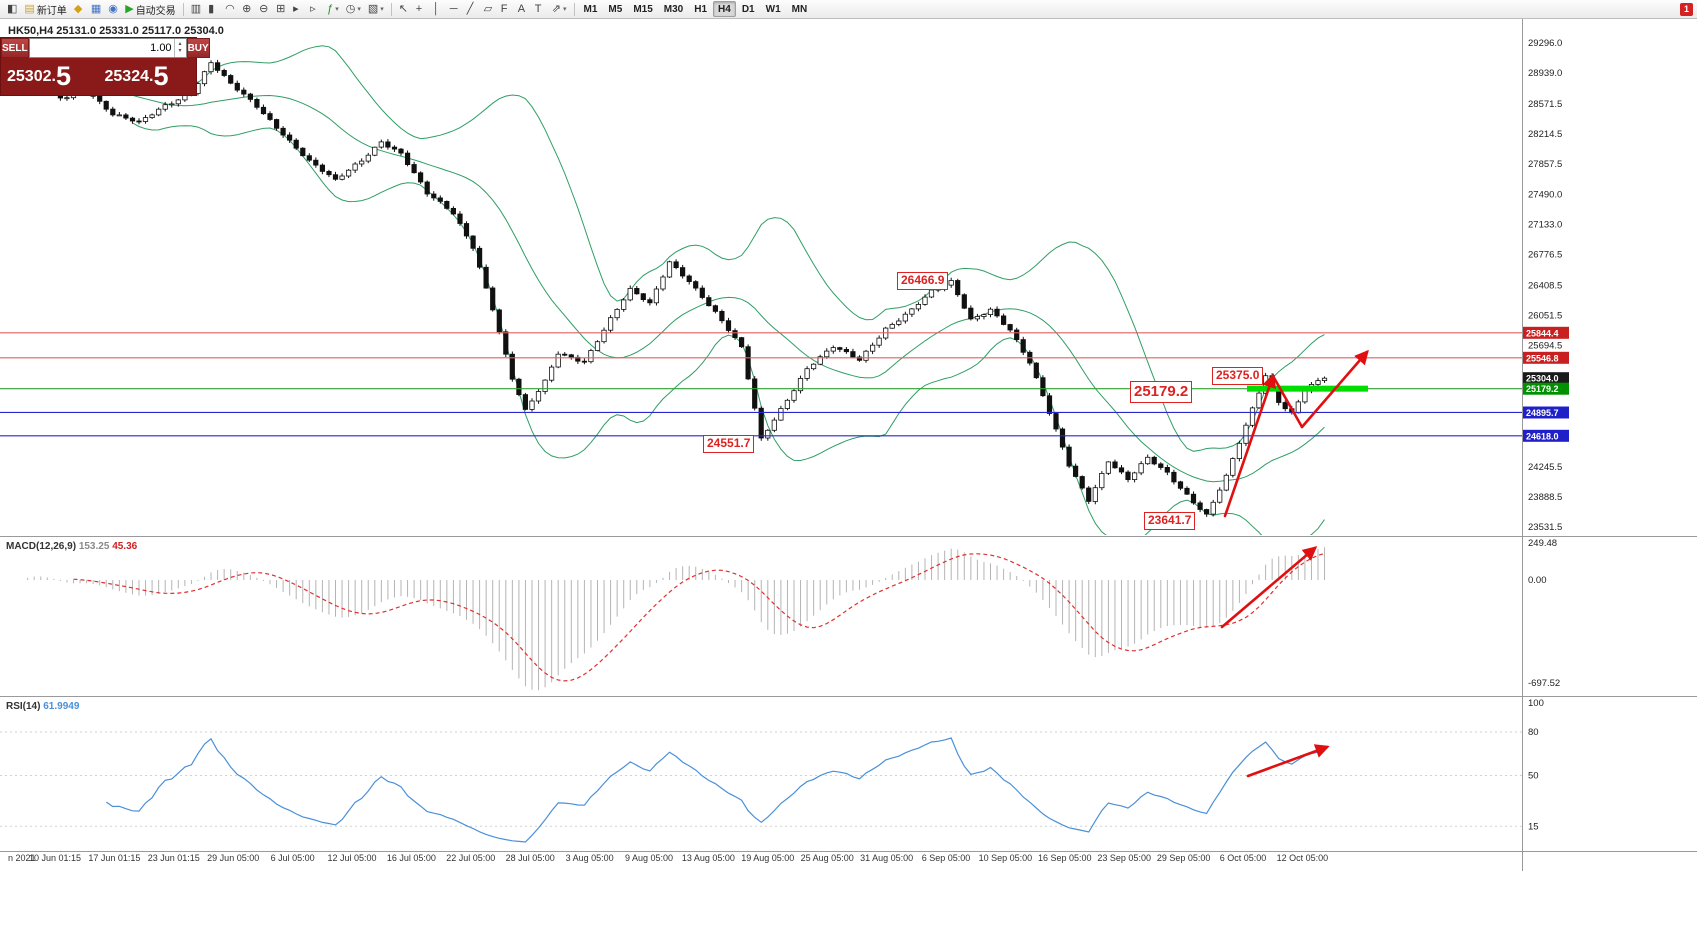 The image size is (1697, 936). I want to click on indicators: ƒ ▾, so click(333, 9).